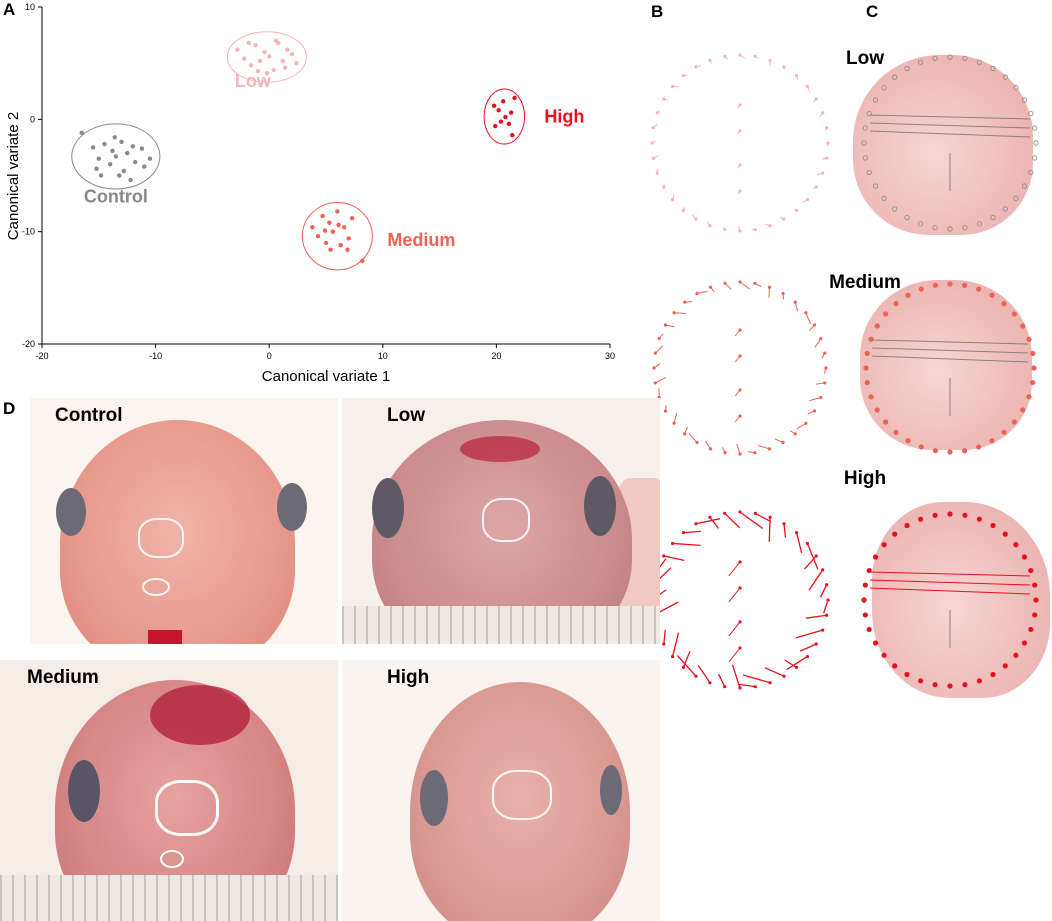  I want to click on stomodeum, so click(161, 538).